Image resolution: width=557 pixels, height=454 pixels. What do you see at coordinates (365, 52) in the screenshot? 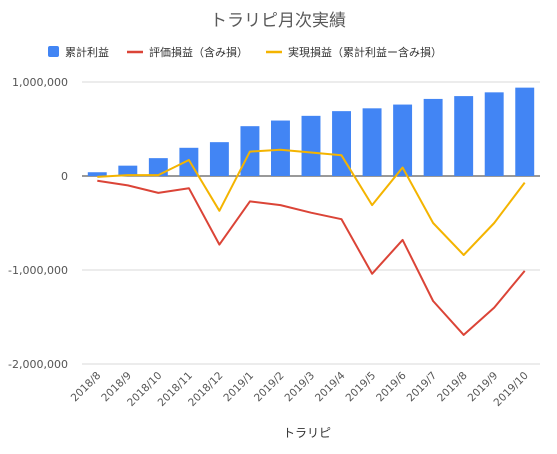
I see `legend-label: 実現損益（累計利益ー含み損）` at bounding box center [365, 52].